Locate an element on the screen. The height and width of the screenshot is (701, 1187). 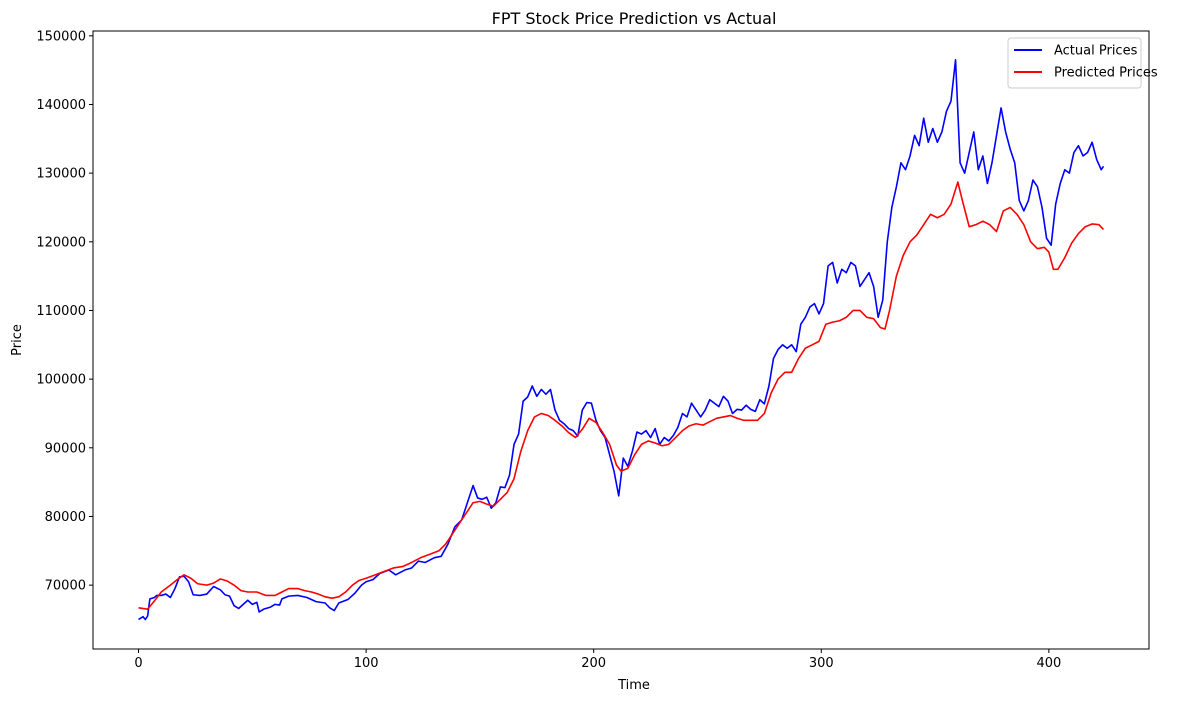
y-tick-label: 100000 is located at coordinates (61, 380).